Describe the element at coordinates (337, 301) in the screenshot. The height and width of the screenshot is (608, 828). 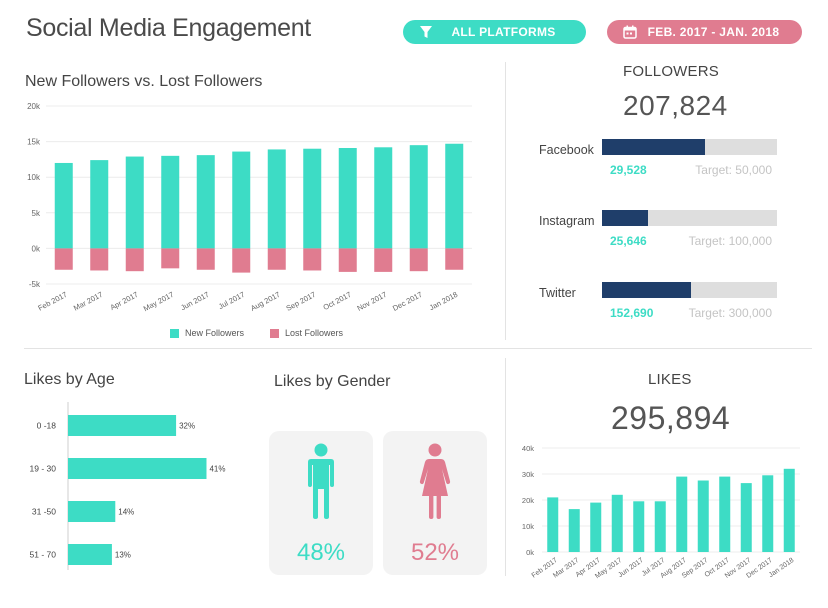
I see `x-tick-label: Oct 2017` at that location.